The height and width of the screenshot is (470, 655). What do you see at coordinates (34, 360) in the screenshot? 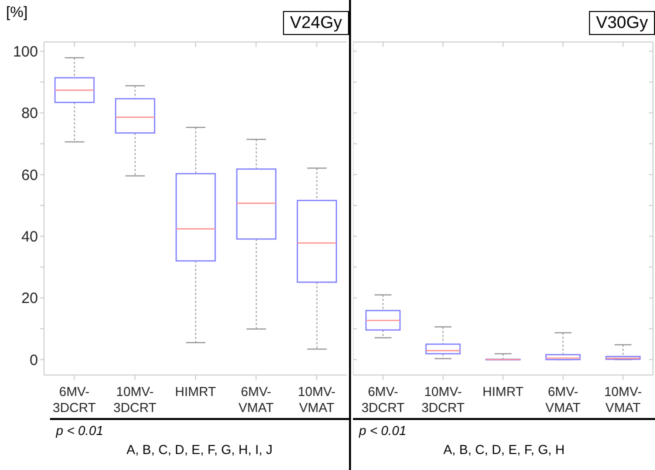
I see `y-tick-label: 0` at bounding box center [34, 360].